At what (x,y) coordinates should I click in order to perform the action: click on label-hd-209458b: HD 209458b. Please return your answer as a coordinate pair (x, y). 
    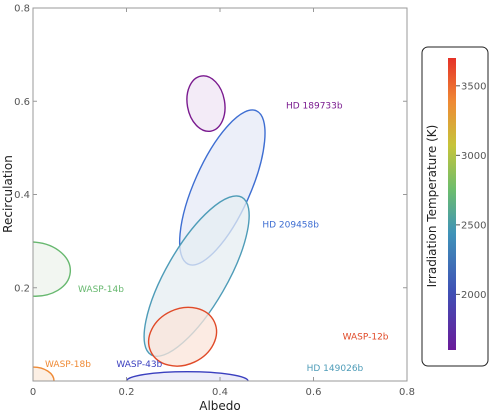
    Looking at the image, I should click on (290, 226).